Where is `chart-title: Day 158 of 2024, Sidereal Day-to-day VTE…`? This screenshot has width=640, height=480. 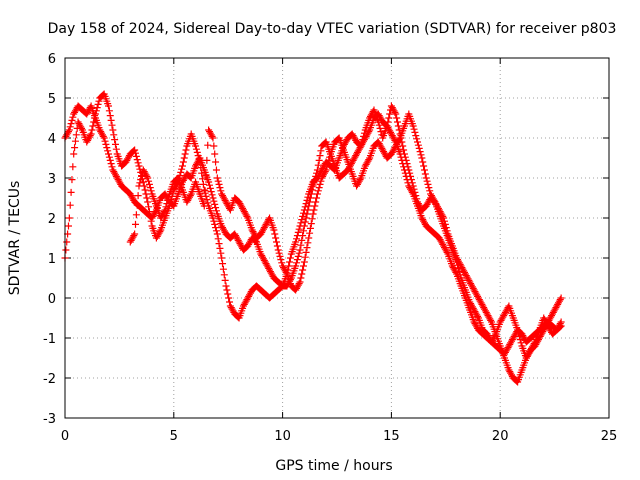 chart-title: Day 158 of 2024, Sidereal Day-to-day VTE… is located at coordinates (332, 29).